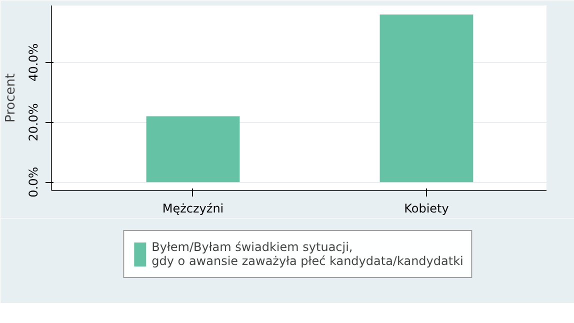  Describe the element at coordinates (193, 209) in the screenshot. I see `x-tick-label: Mężczyźni` at that location.